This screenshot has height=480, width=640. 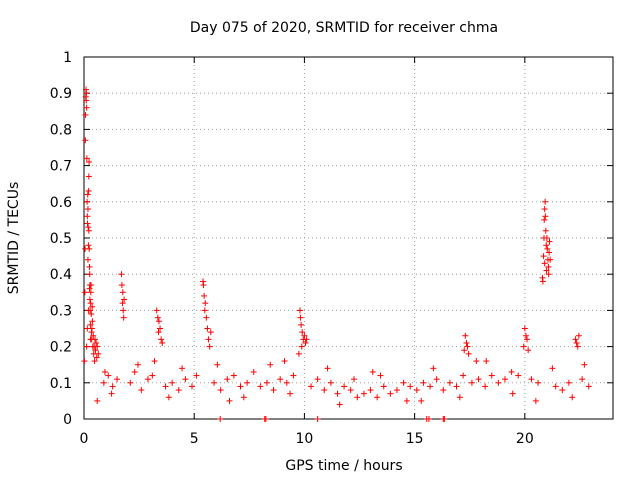 What do you see at coordinates (61, 348) in the screenshot?
I see `y-tick-label: 0.2` at bounding box center [61, 348].